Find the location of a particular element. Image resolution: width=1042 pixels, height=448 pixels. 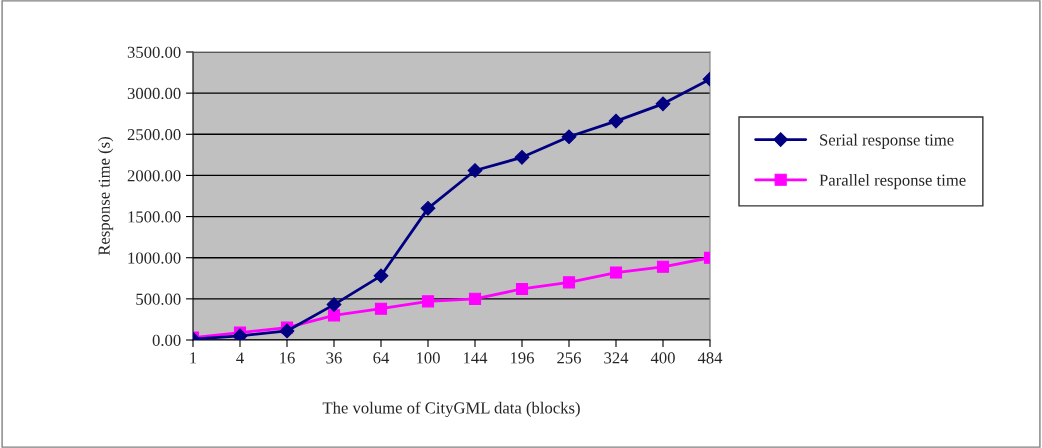

x-tick-label: 484 is located at coordinates (710, 358).